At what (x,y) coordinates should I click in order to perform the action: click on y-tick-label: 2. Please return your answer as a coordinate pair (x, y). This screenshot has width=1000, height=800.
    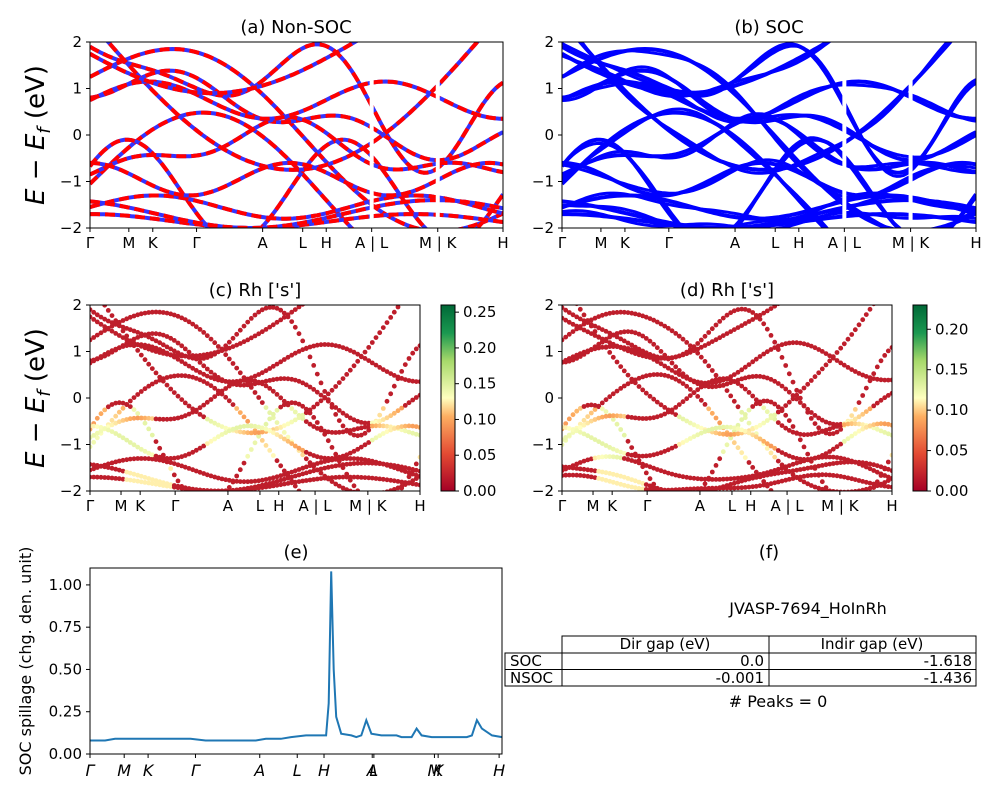
    Looking at the image, I should click on (77, 305).